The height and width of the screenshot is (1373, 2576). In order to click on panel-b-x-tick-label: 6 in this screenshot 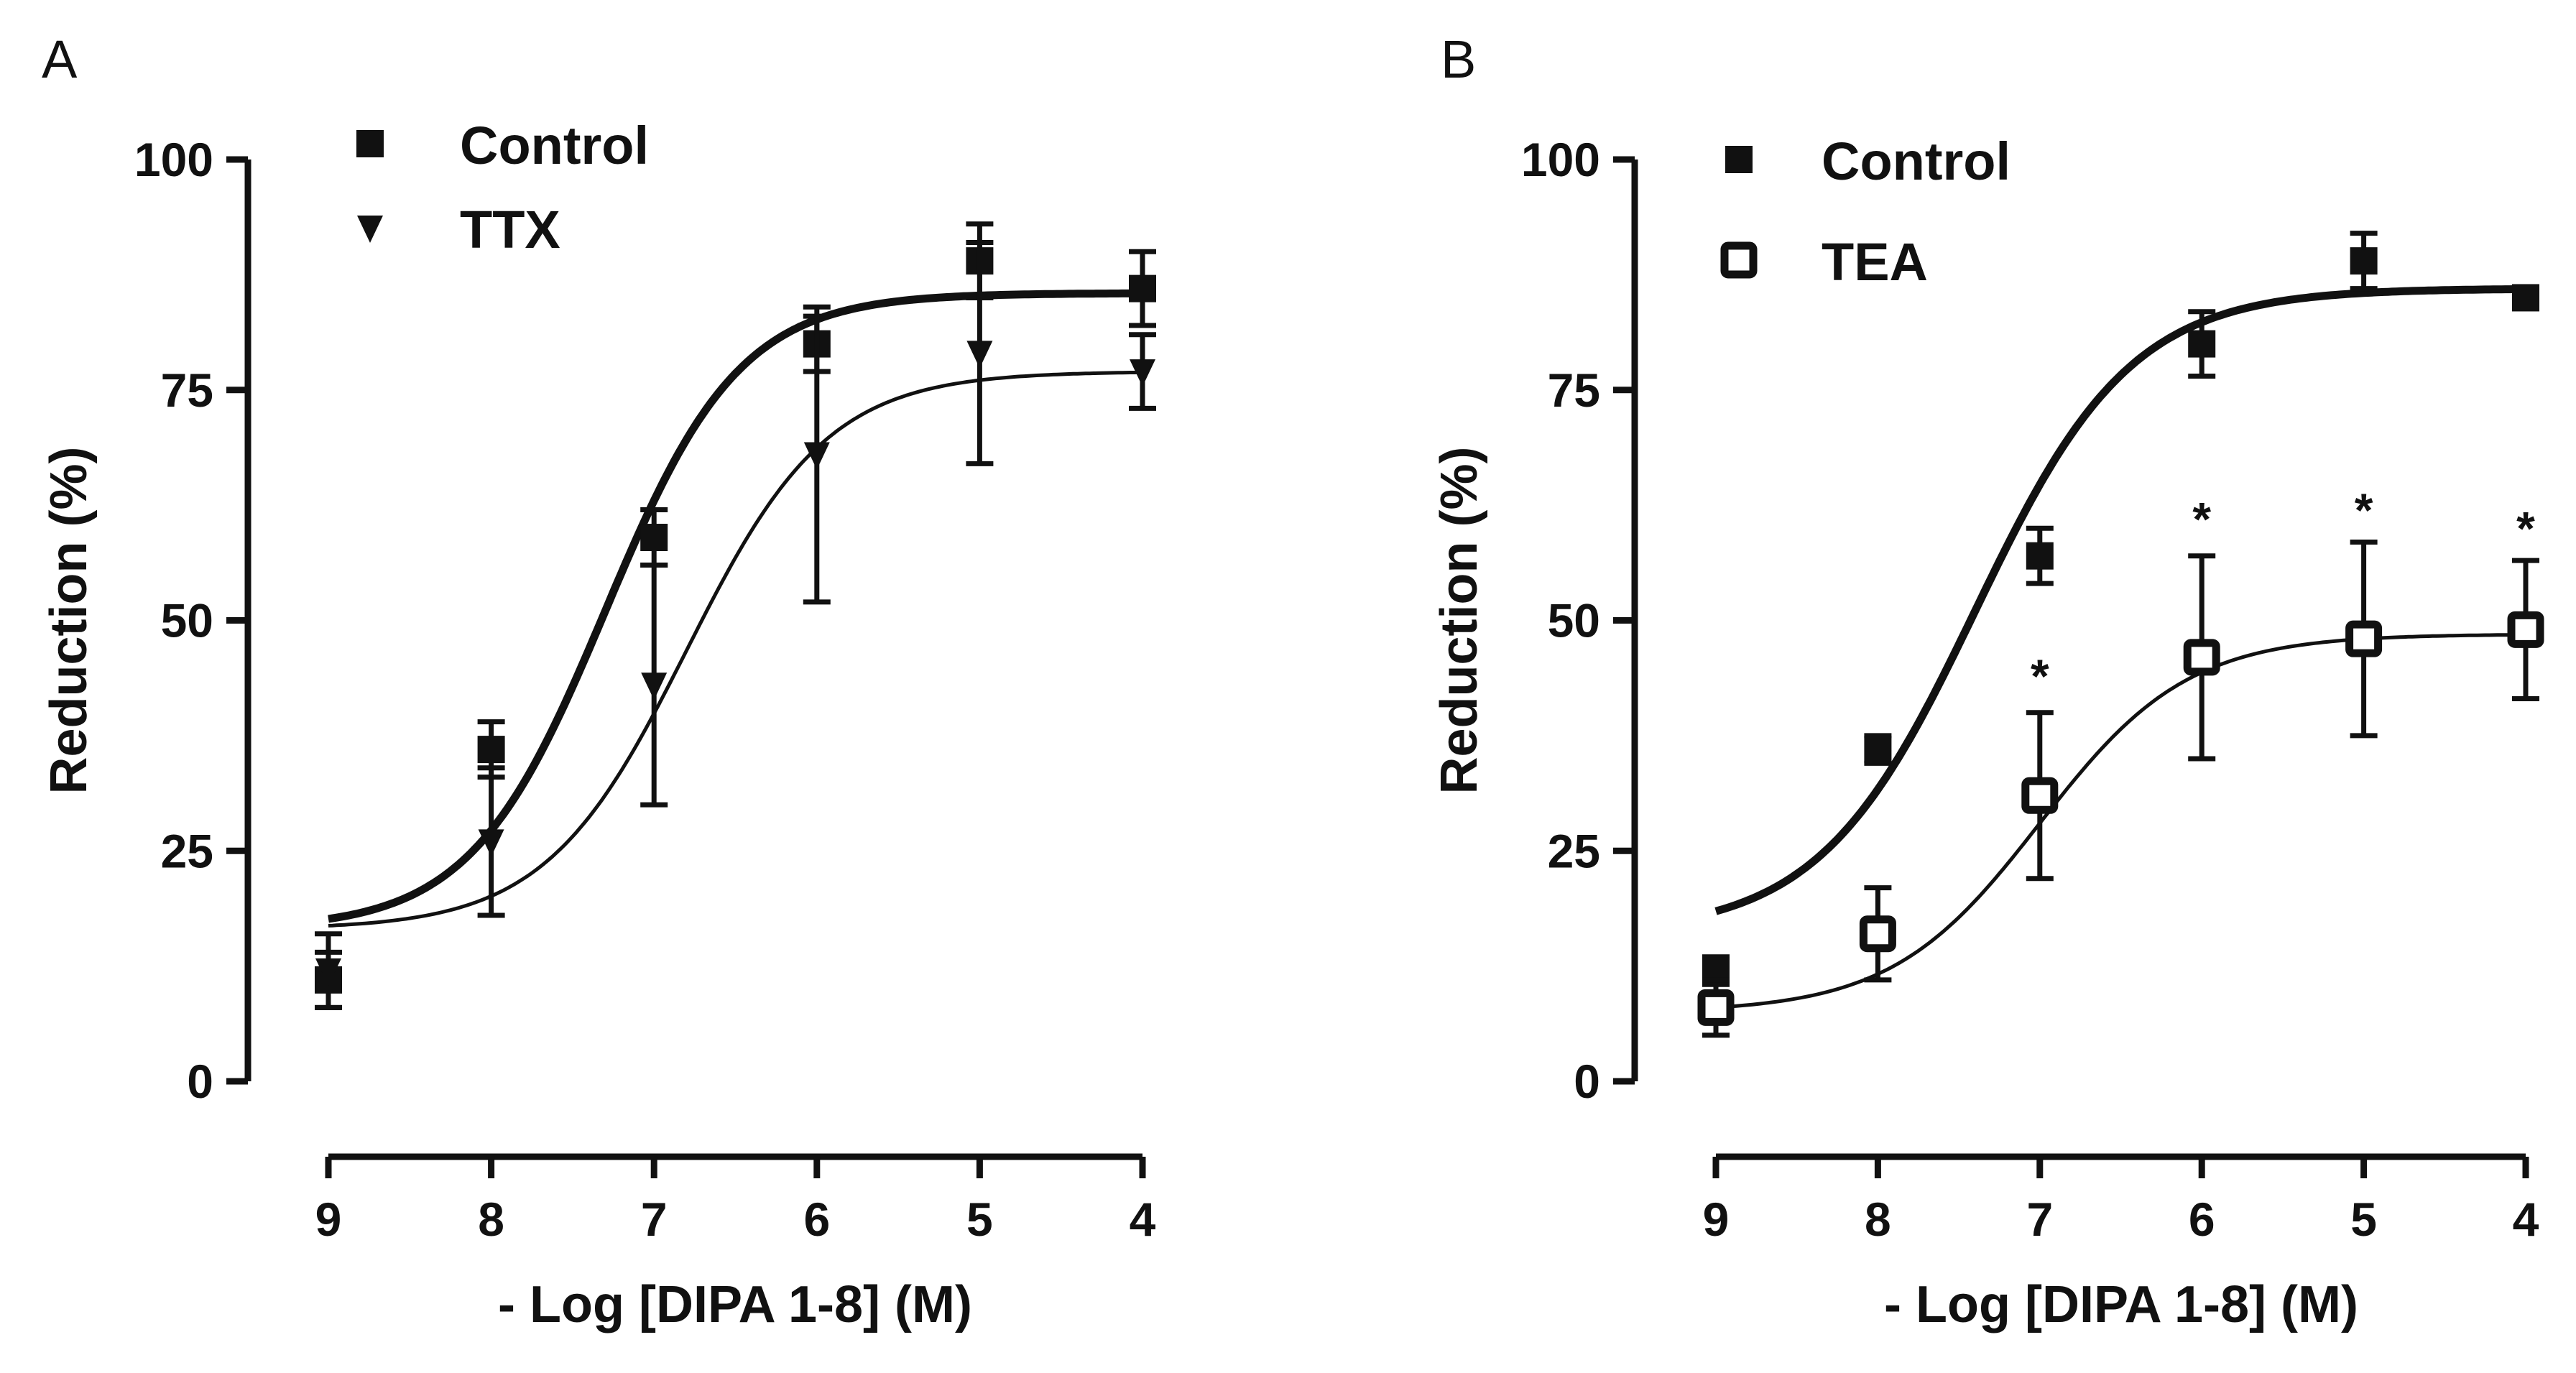, I will do `click(2202, 1219)`.